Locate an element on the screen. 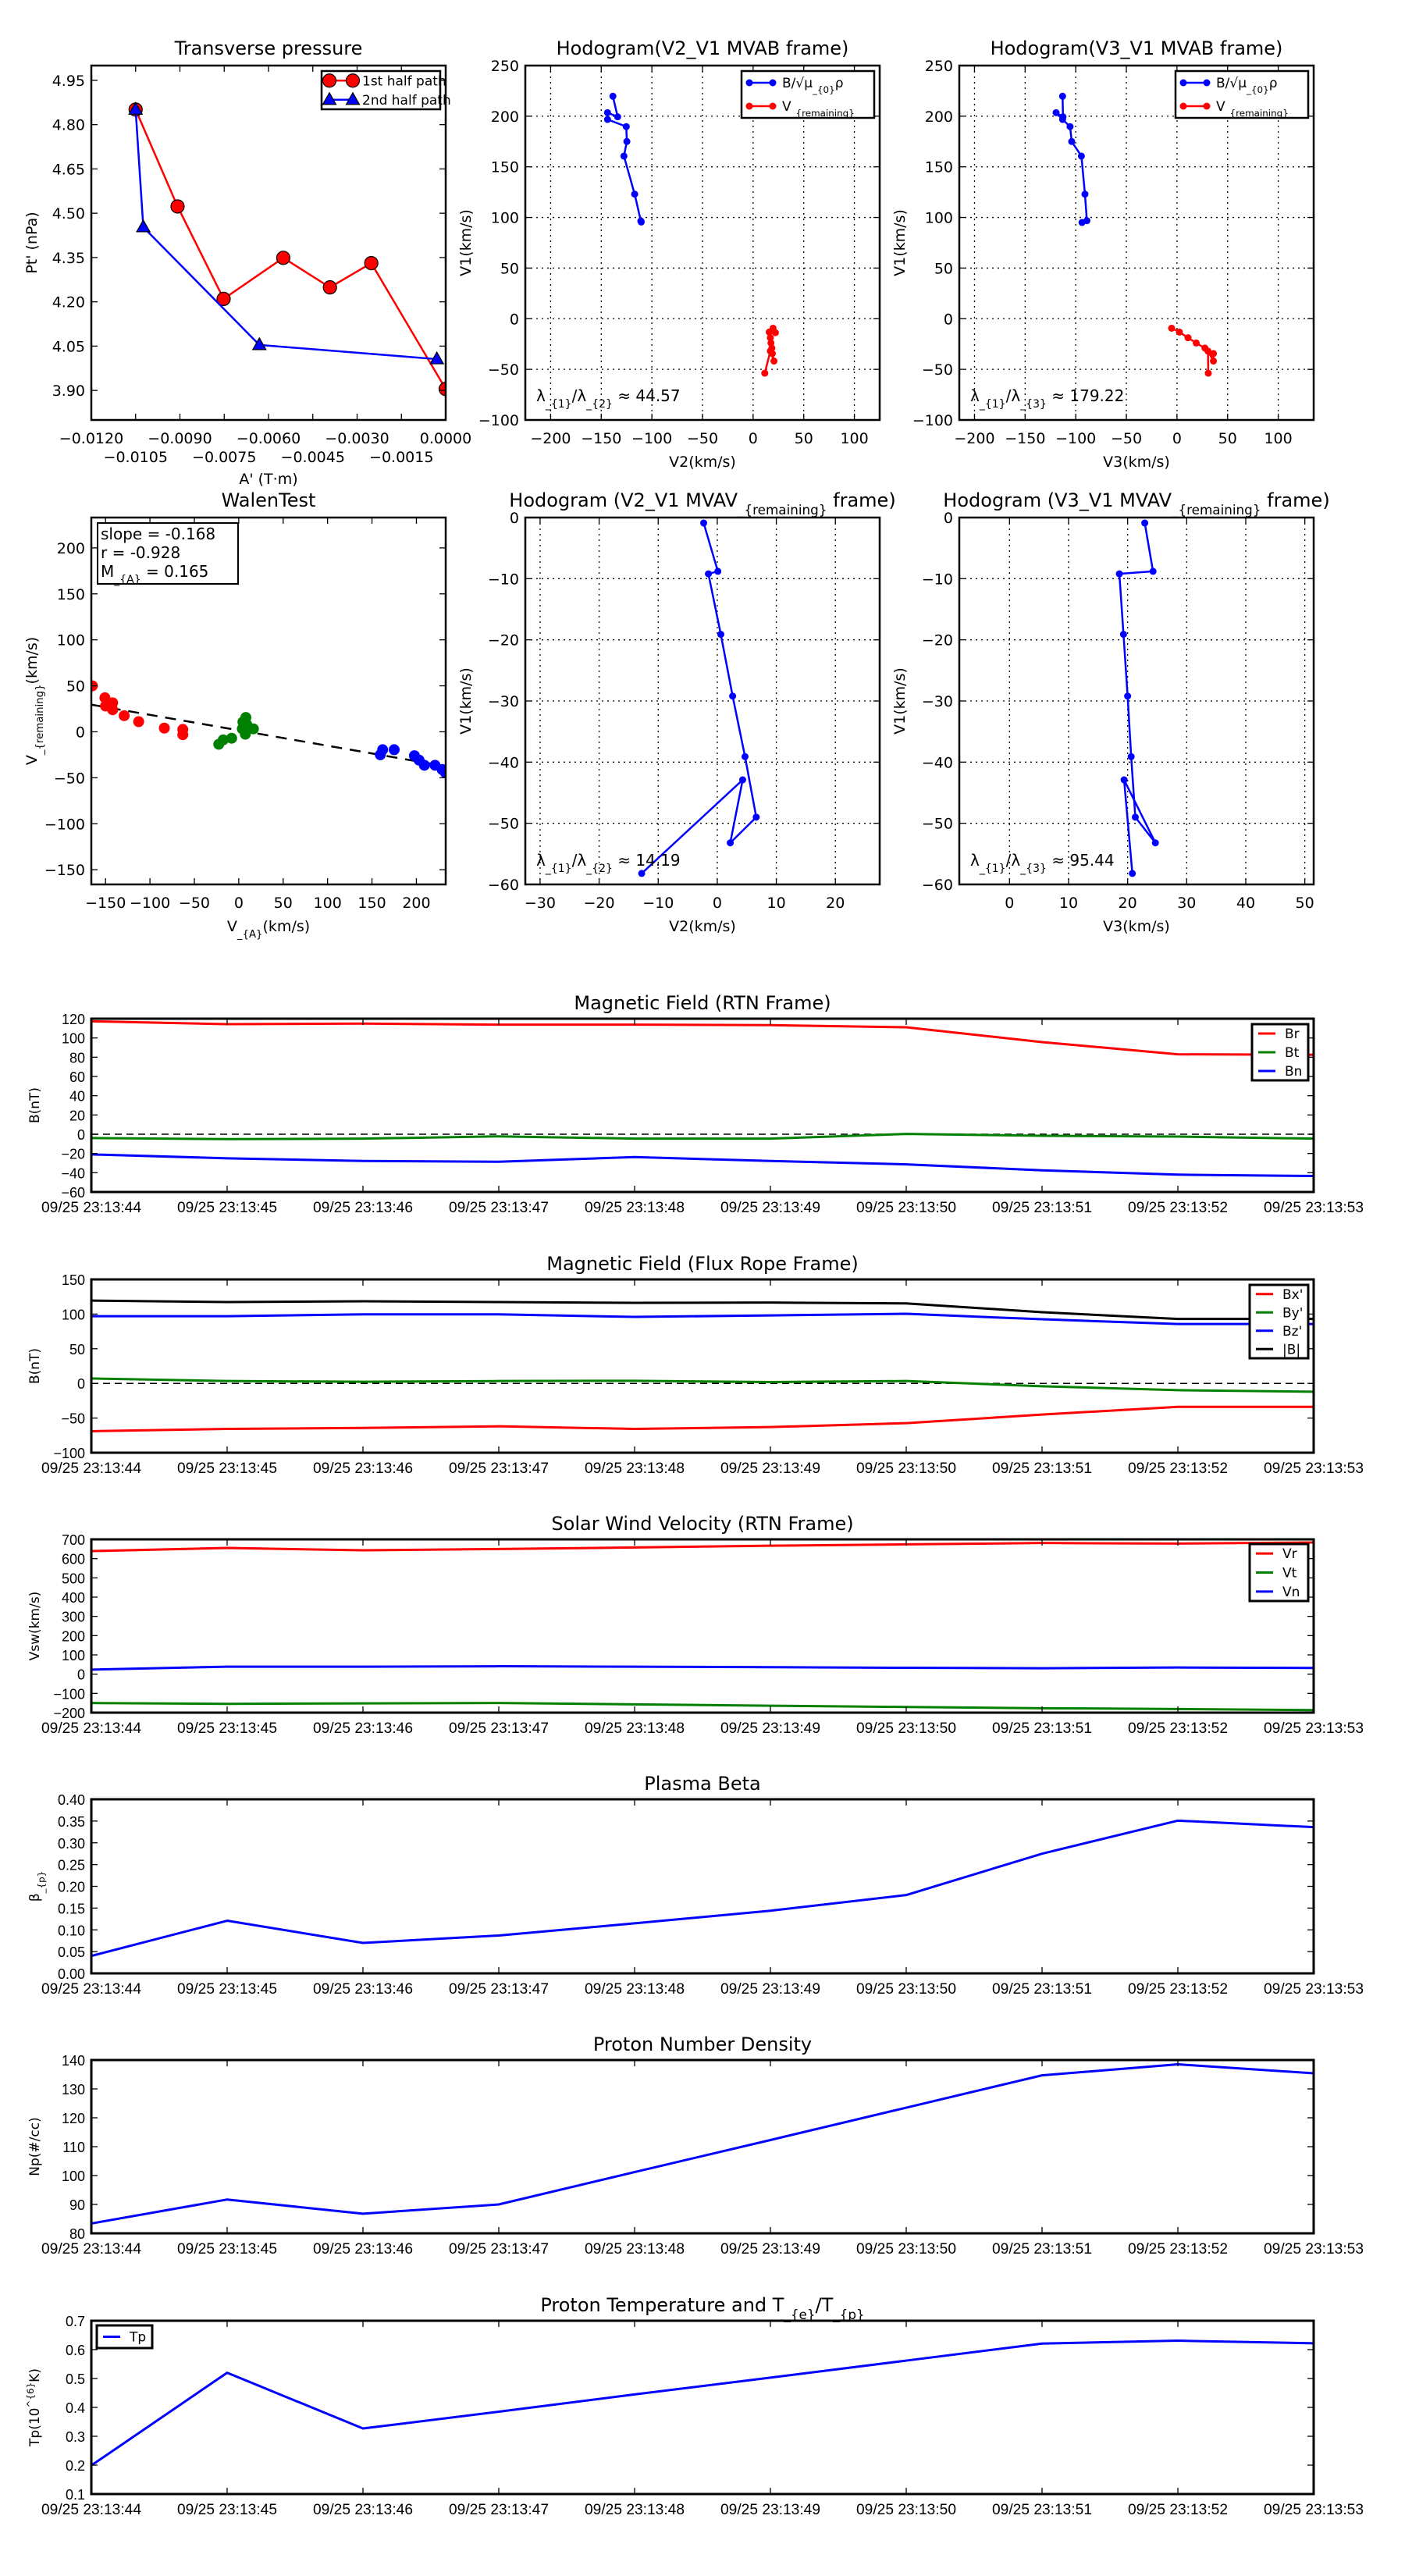 The height and width of the screenshot is (2576, 1405). y-tick-label: 500 is located at coordinates (73, 1578).